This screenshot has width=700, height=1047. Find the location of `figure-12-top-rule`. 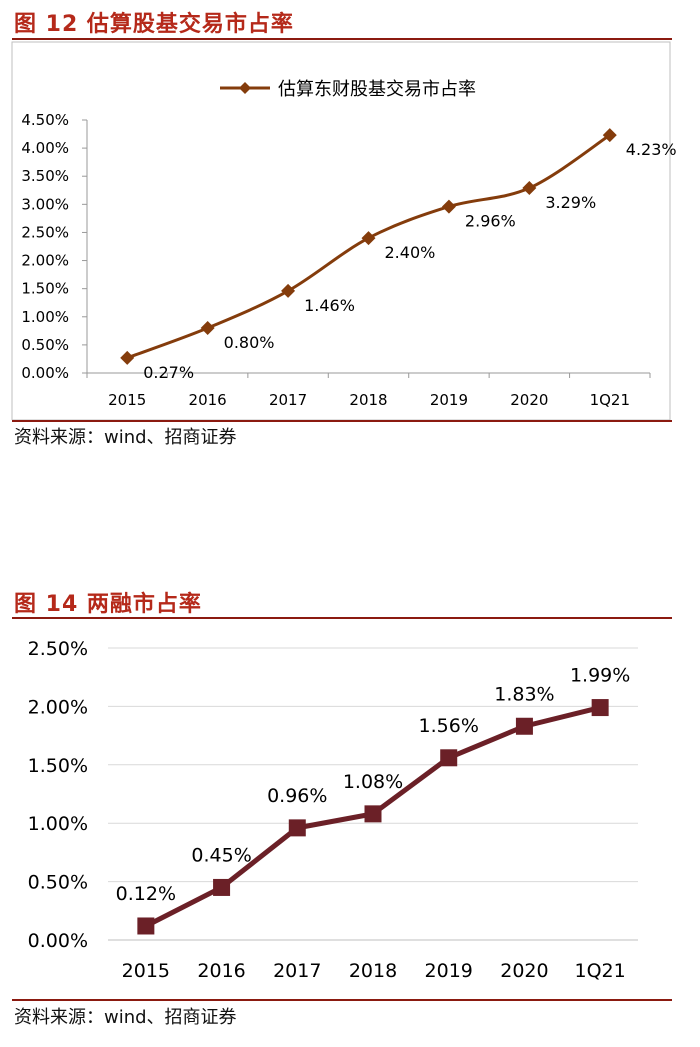

figure-12-top-rule is located at coordinates (342, 39).